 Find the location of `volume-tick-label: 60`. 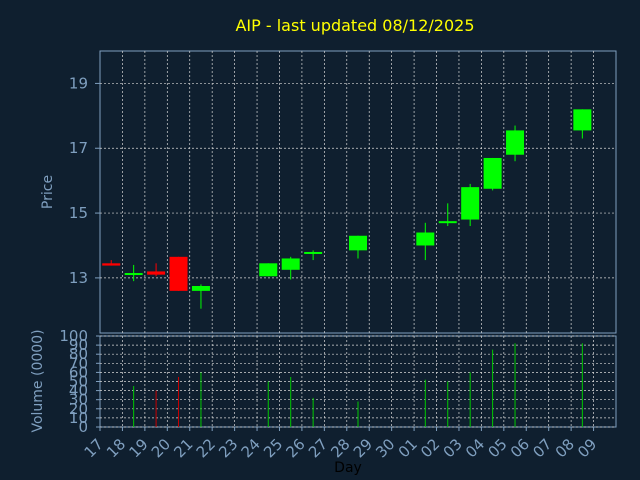

volume-tick-label: 60 is located at coordinates (78, 372).